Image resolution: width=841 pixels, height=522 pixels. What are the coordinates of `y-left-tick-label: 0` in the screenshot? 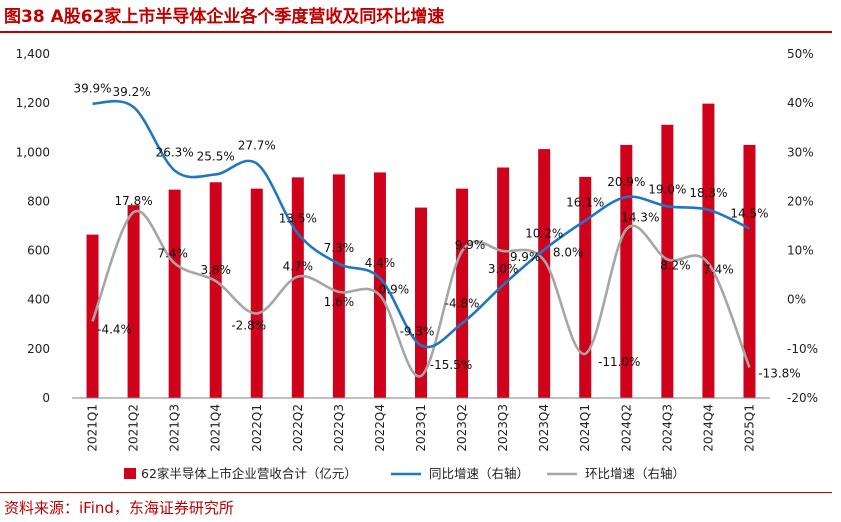 It's located at (46, 398).